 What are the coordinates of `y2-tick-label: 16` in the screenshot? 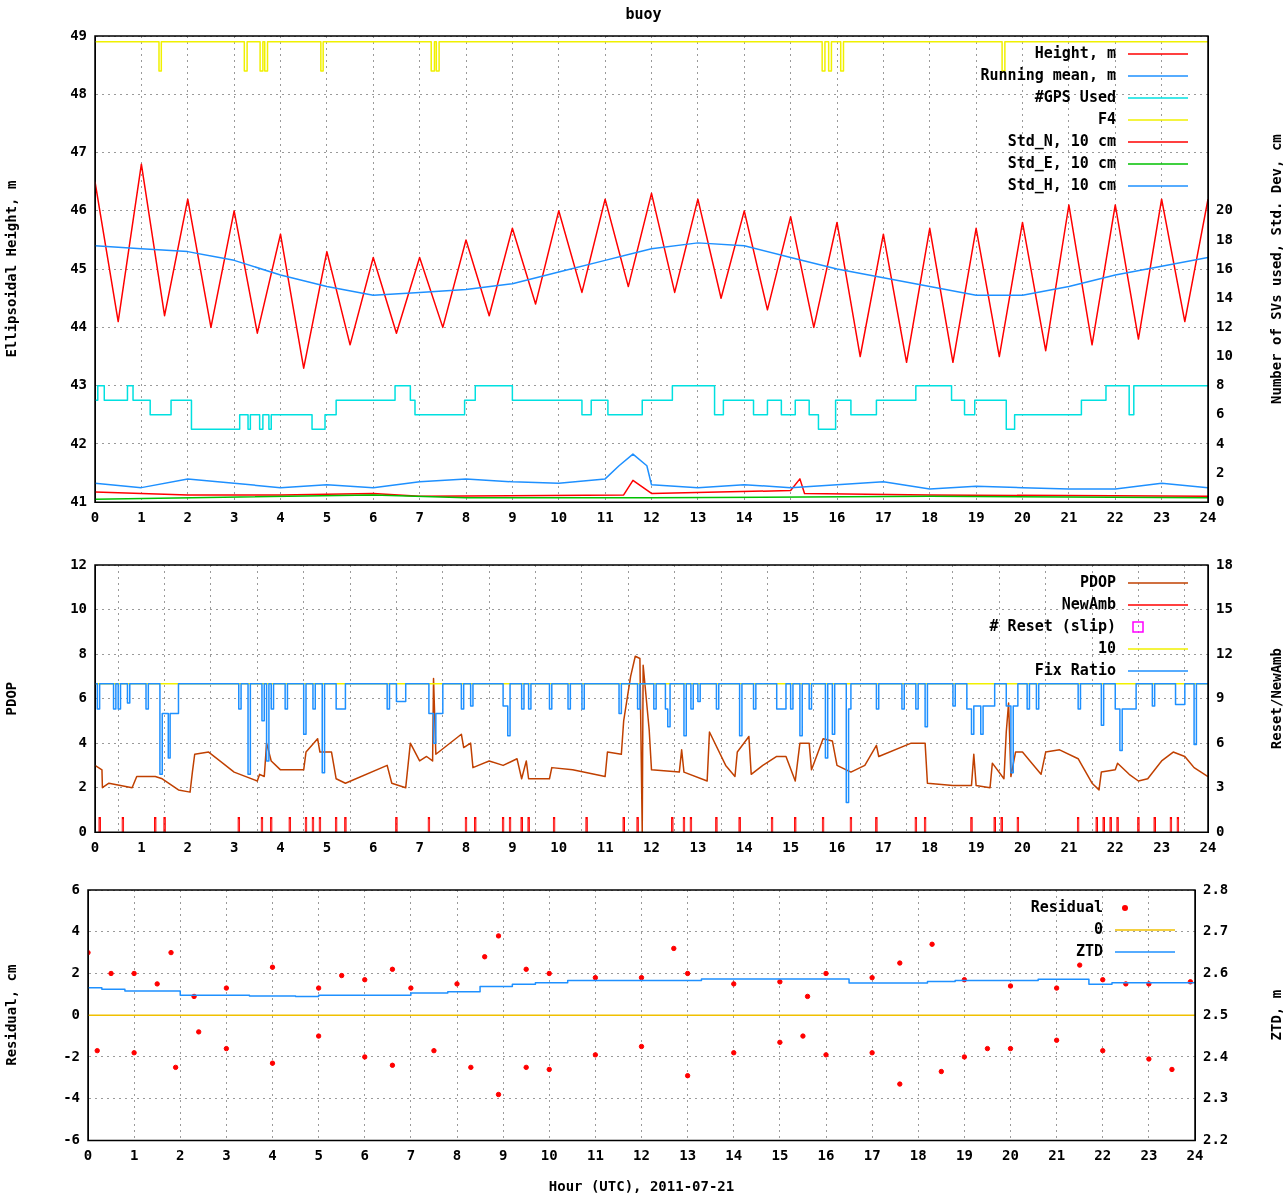 It's located at (1224, 267).